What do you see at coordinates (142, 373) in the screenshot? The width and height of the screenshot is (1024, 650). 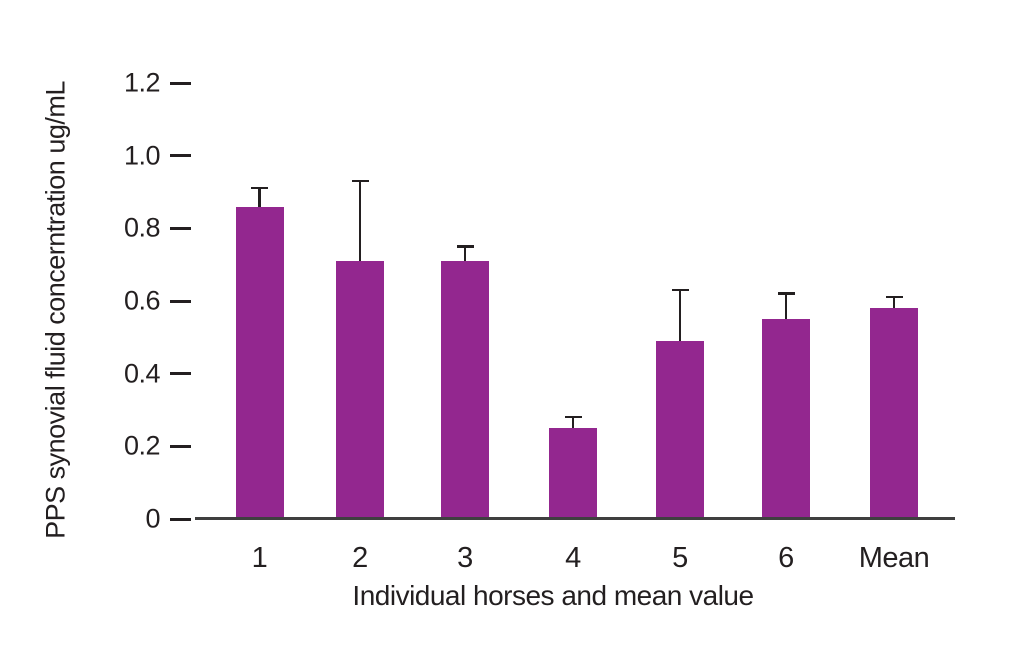 I see `y-tick-label: 0.4` at bounding box center [142, 373].